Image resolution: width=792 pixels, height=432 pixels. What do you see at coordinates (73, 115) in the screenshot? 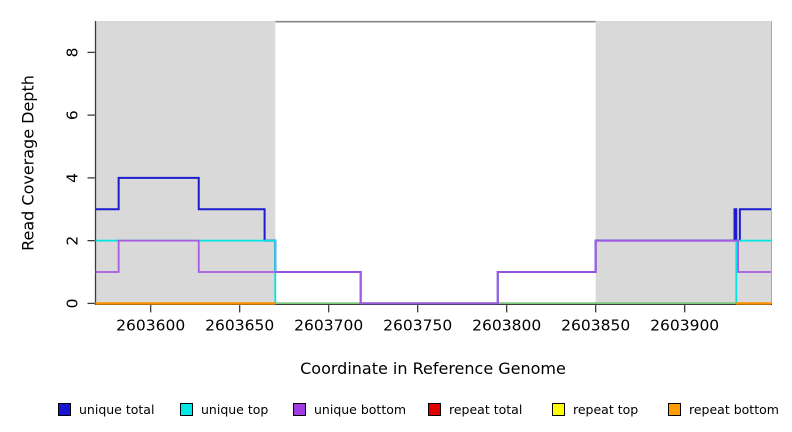
I see `svg-text: 6` at bounding box center [73, 115].